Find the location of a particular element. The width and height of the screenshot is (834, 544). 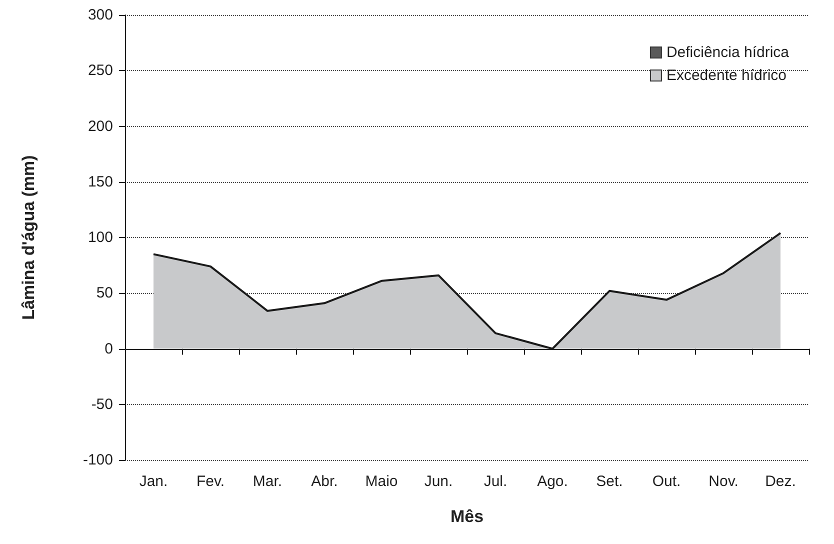

legend-label: Deficiência hídrica is located at coordinates (728, 52).